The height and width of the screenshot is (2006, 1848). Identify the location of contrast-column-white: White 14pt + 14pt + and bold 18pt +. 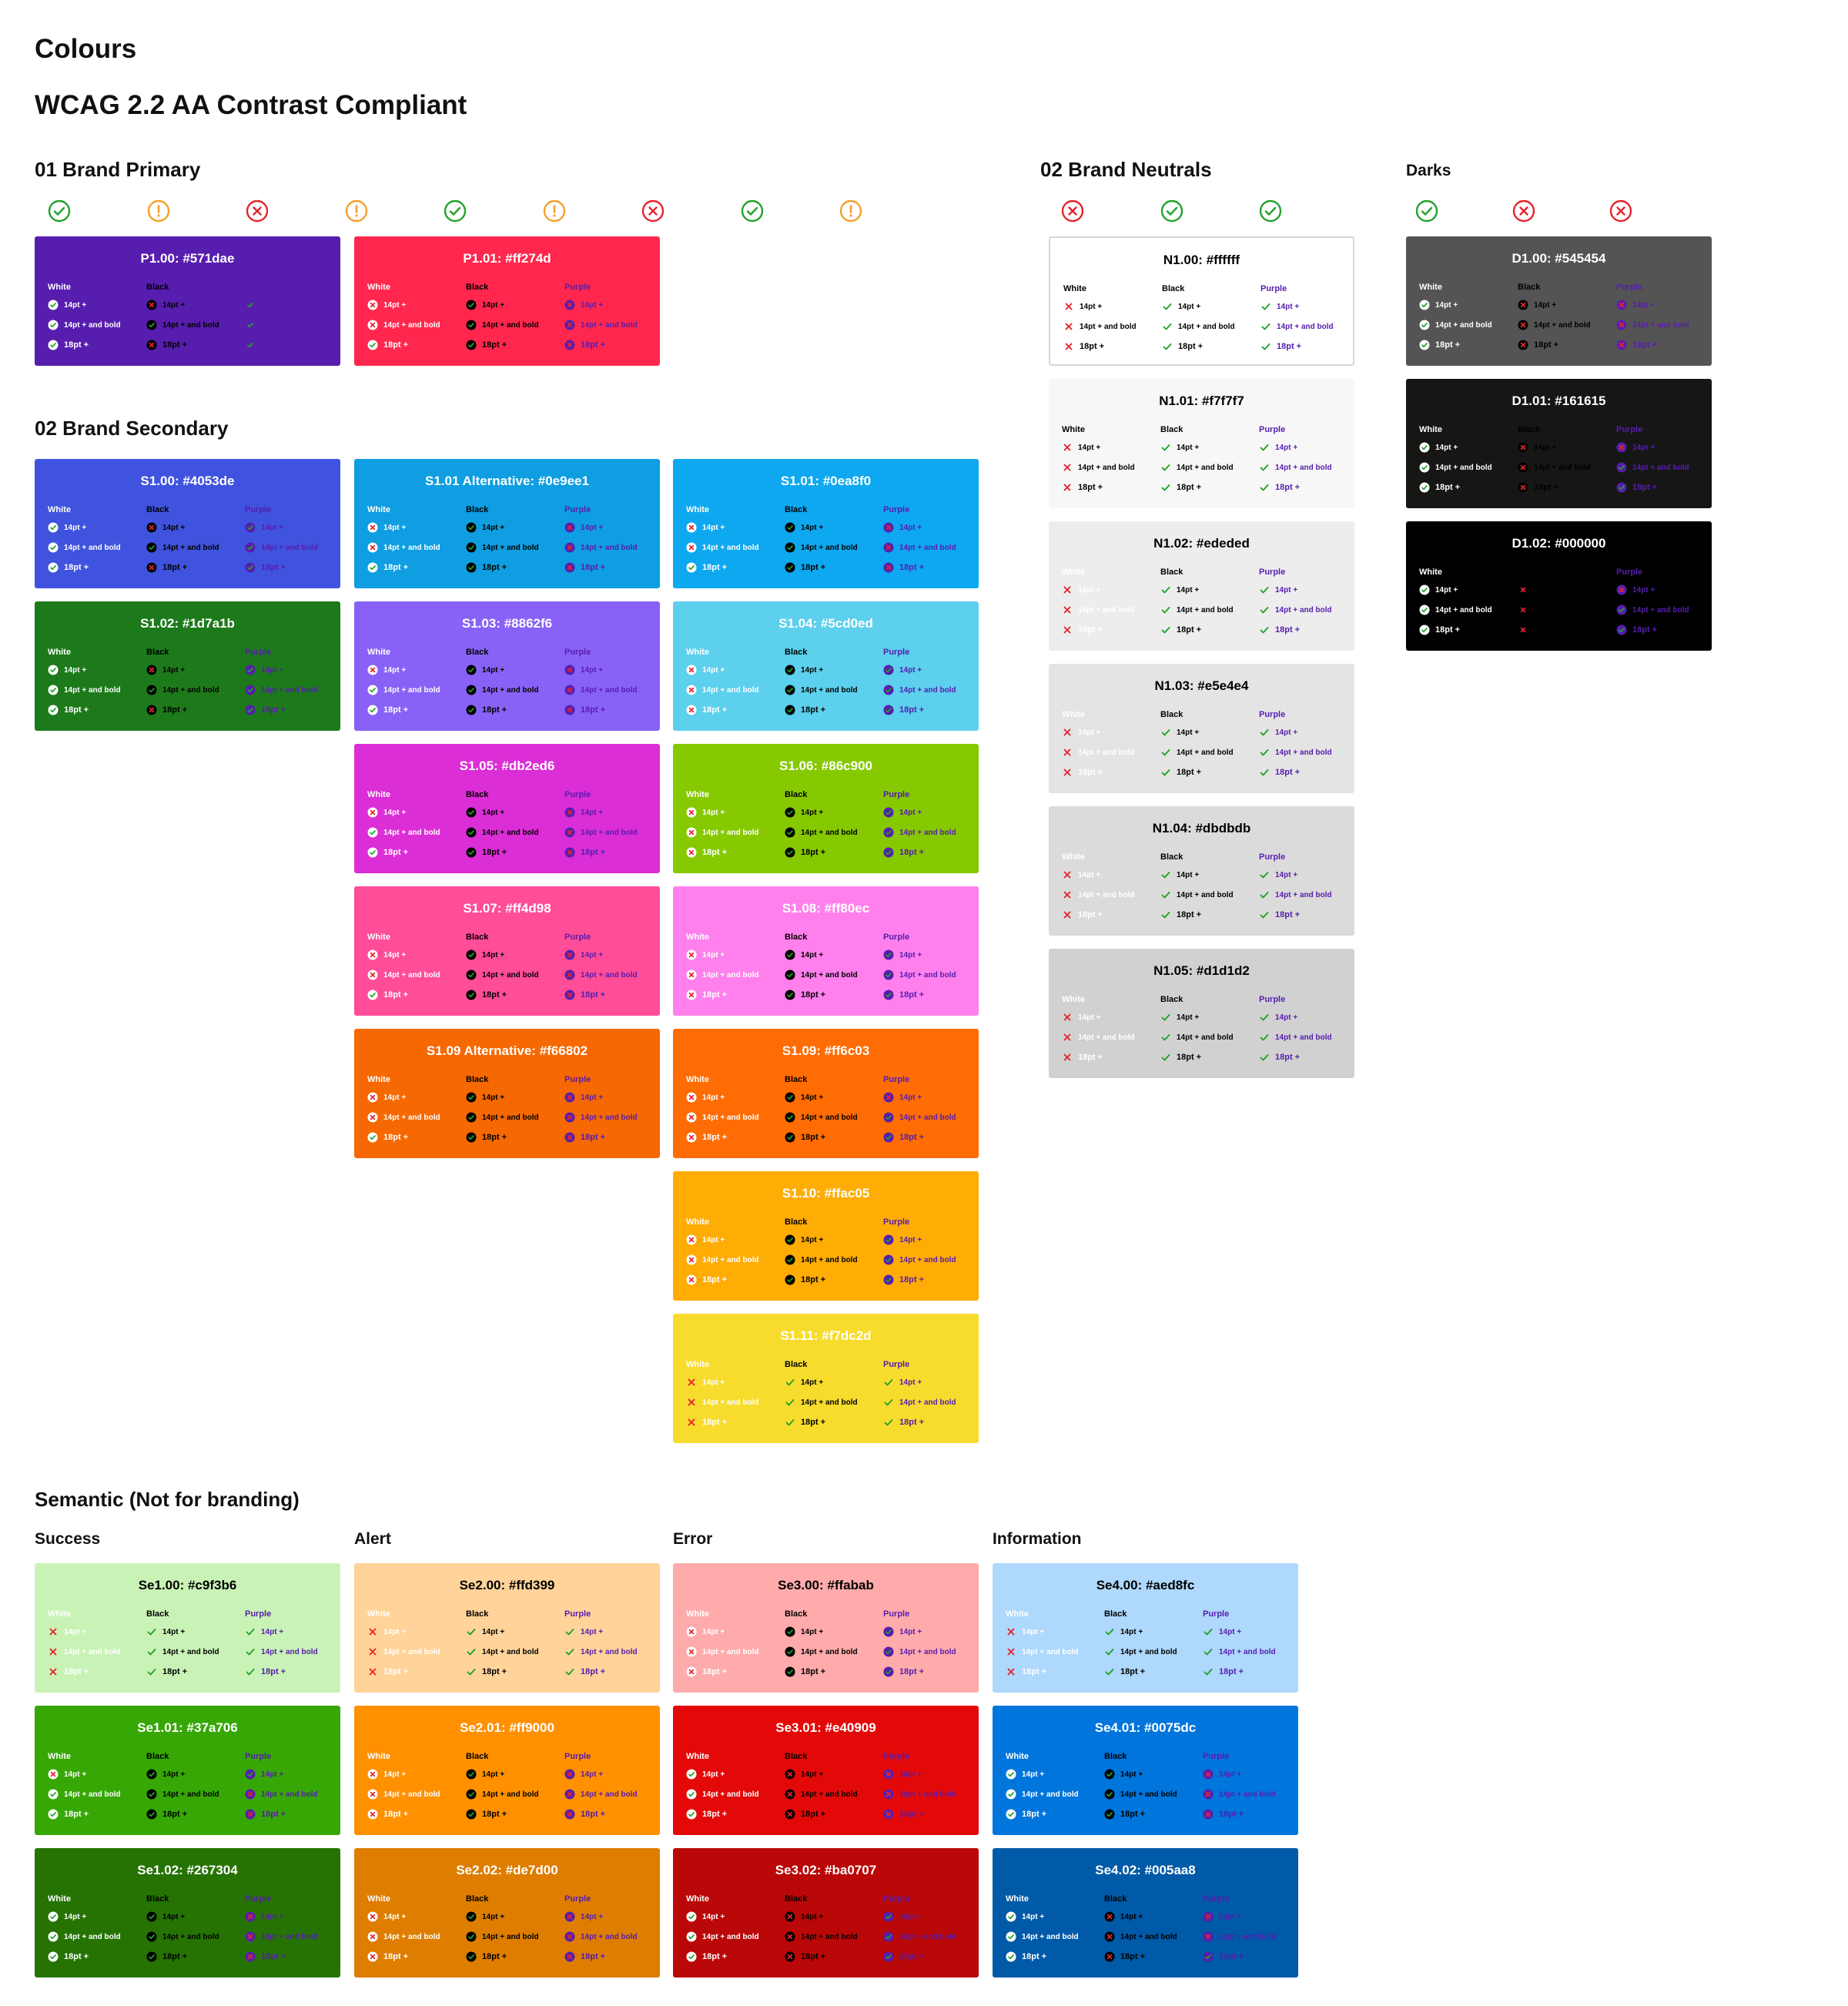
(97, 538).